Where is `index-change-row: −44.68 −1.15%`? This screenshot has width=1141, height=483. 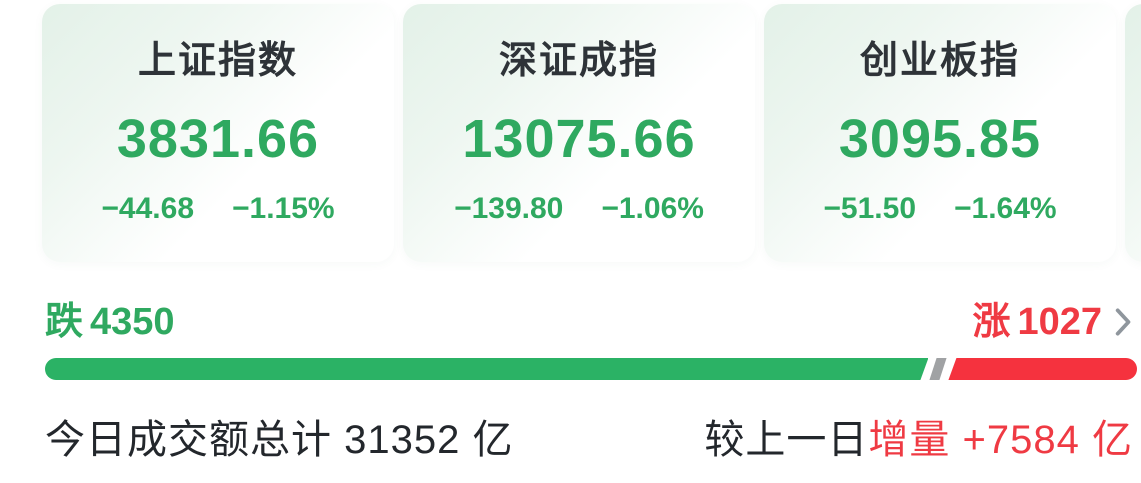
index-change-row: −44.68 −1.15% is located at coordinates (218, 209).